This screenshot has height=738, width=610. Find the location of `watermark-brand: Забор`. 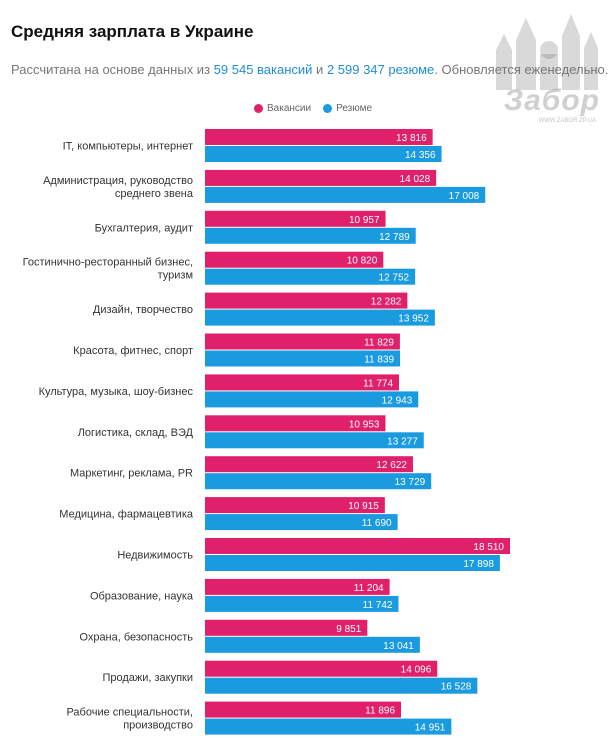

watermark-brand: Забор is located at coordinates (551, 100).